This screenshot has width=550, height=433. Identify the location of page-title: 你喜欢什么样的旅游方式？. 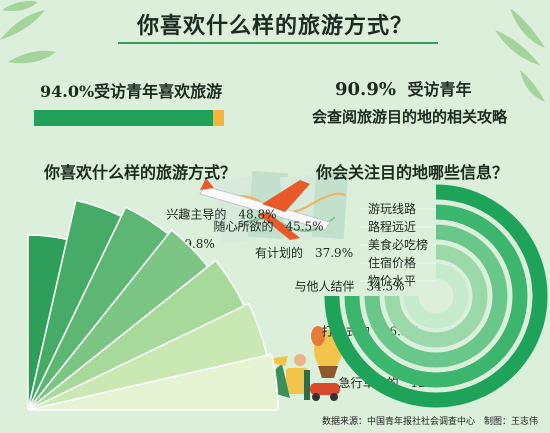
(274, 26).